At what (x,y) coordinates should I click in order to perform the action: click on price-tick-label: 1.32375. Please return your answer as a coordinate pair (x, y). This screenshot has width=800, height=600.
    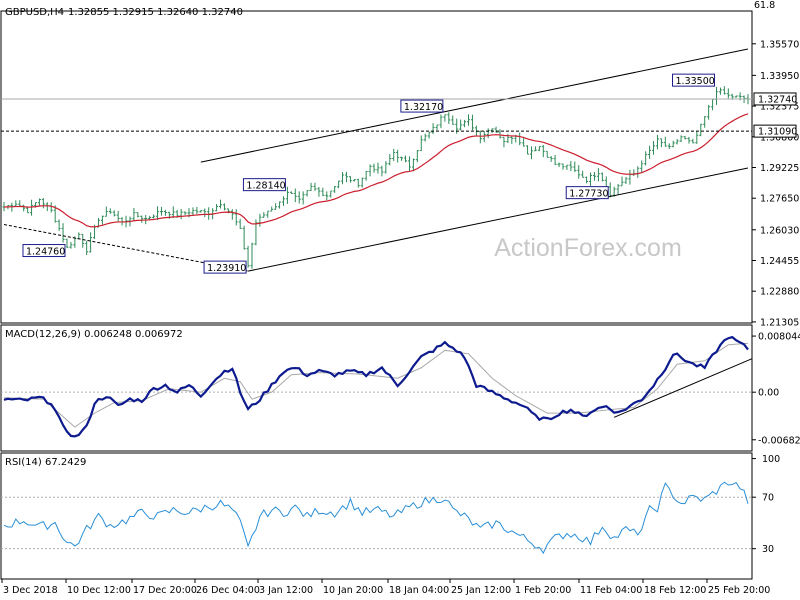
    Looking at the image, I should click on (779, 107).